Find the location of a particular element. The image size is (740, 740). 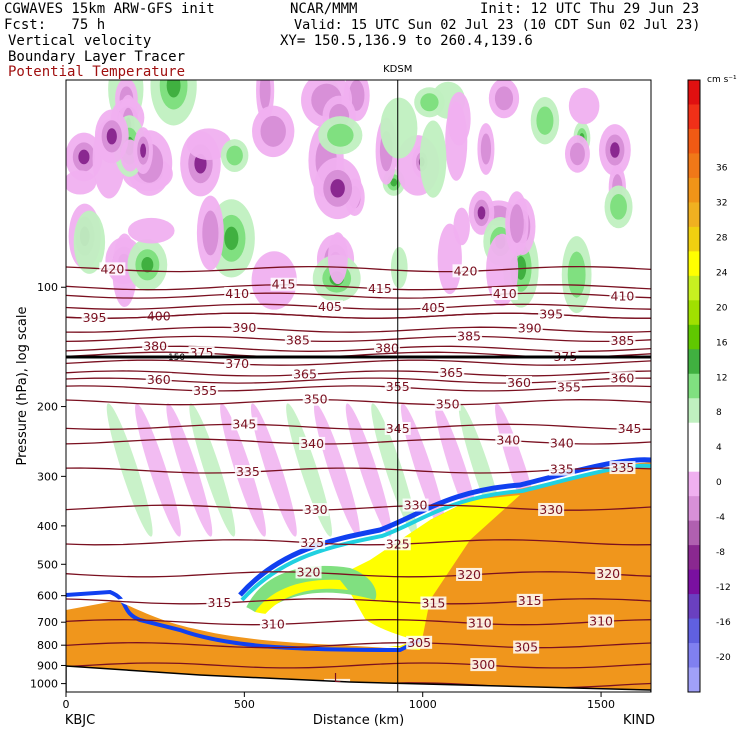

theta-label: 310 is located at coordinates (480, 623).